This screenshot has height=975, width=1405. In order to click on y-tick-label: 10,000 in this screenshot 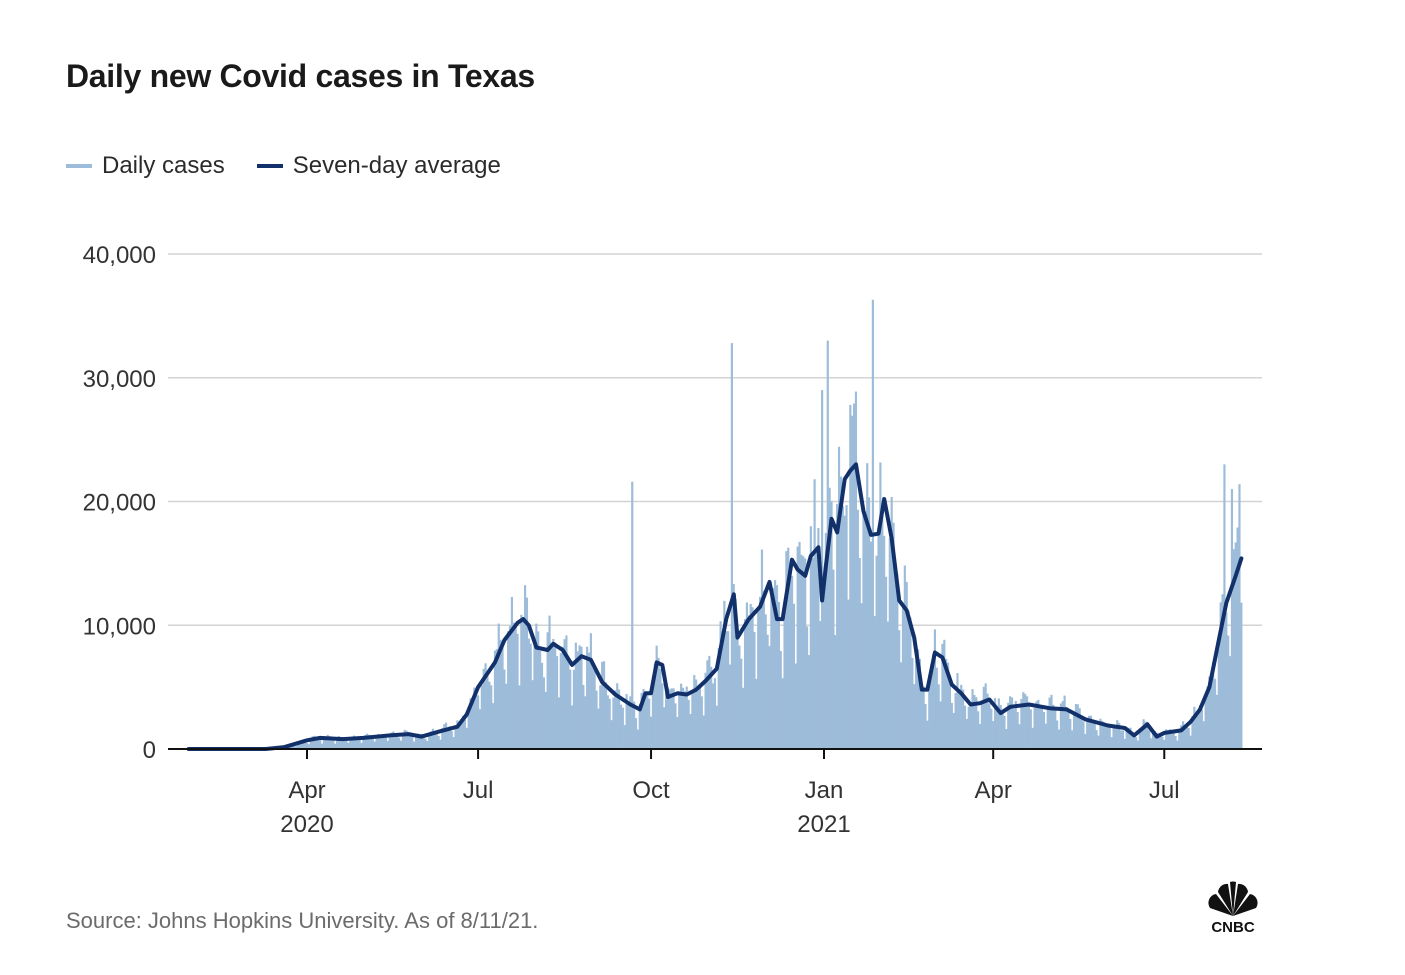, I will do `click(119, 626)`.